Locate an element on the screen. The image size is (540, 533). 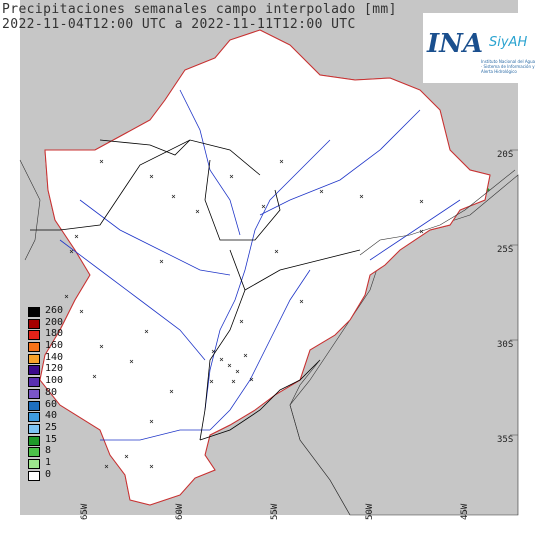
legend-item: 120 is located at coordinates (58, 369).